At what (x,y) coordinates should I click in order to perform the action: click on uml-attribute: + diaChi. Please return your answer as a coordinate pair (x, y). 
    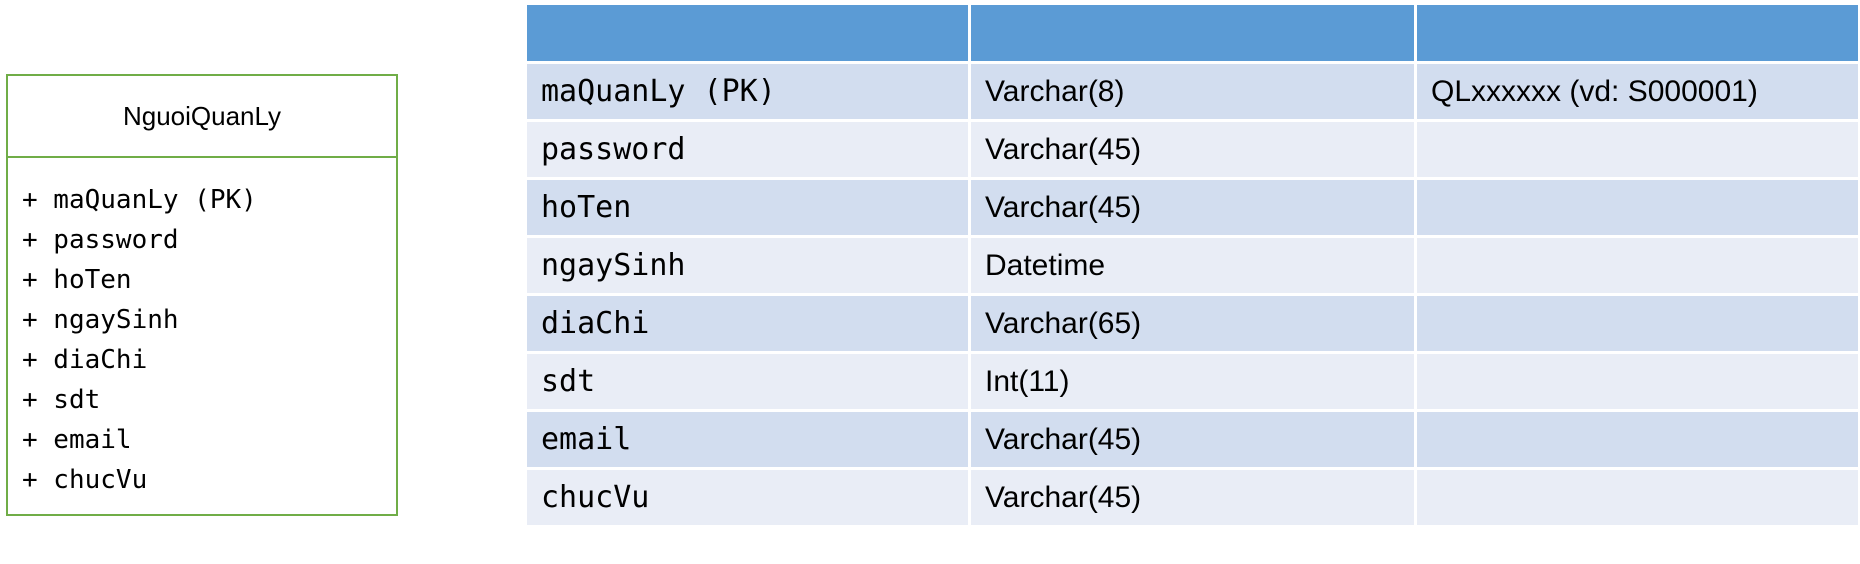
    Looking at the image, I should click on (85, 360).